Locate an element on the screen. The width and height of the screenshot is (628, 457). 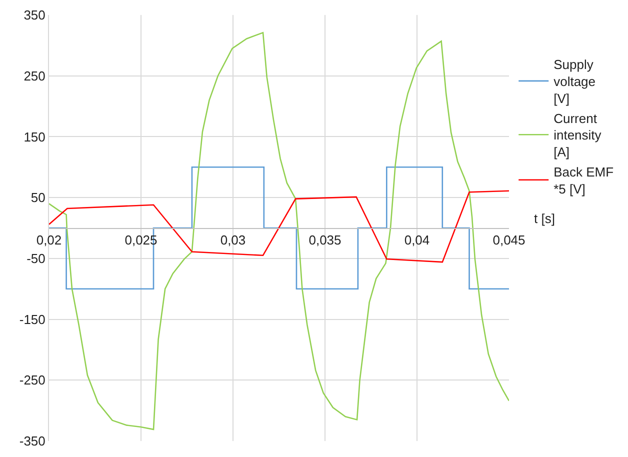
y-tick-label: 250 is located at coordinates (35, 76).